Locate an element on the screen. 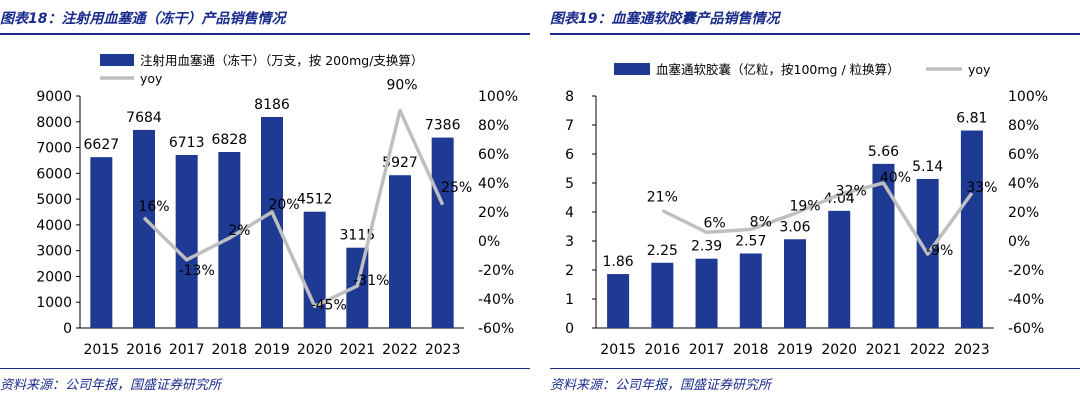  bar-value-label: 2.25 is located at coordinates (662, 251).